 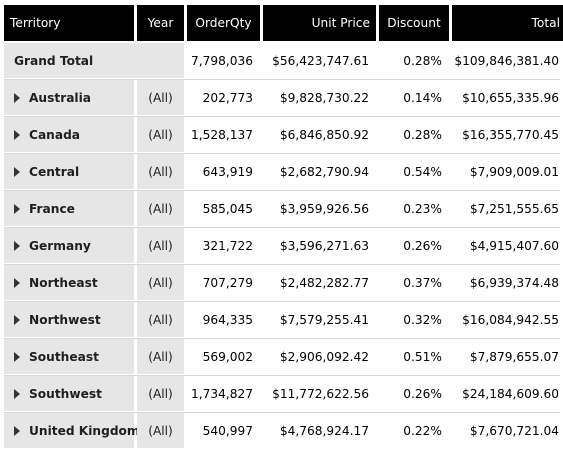 What do you see at coordinates (319, 208) in the screenshot?
I see `table-cell-unit-price: $3,959,926.56` at bounding box center [319, 208].